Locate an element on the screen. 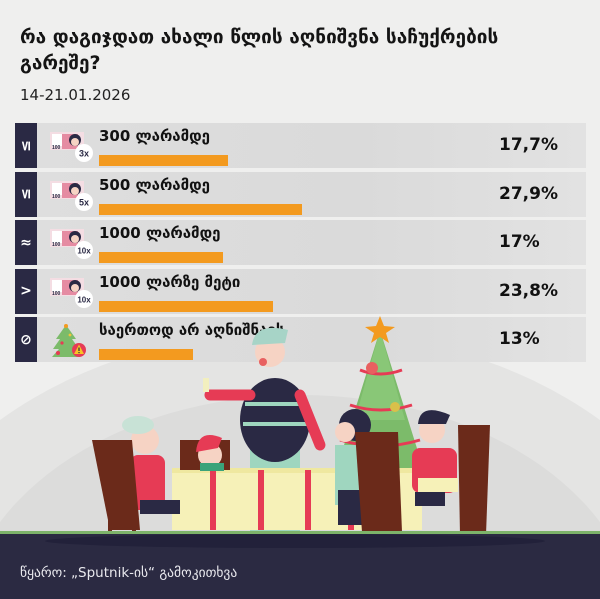  result-row: ≈ 100 10x 1000 ლარამდე 17% is located at coordinates (300, 242).